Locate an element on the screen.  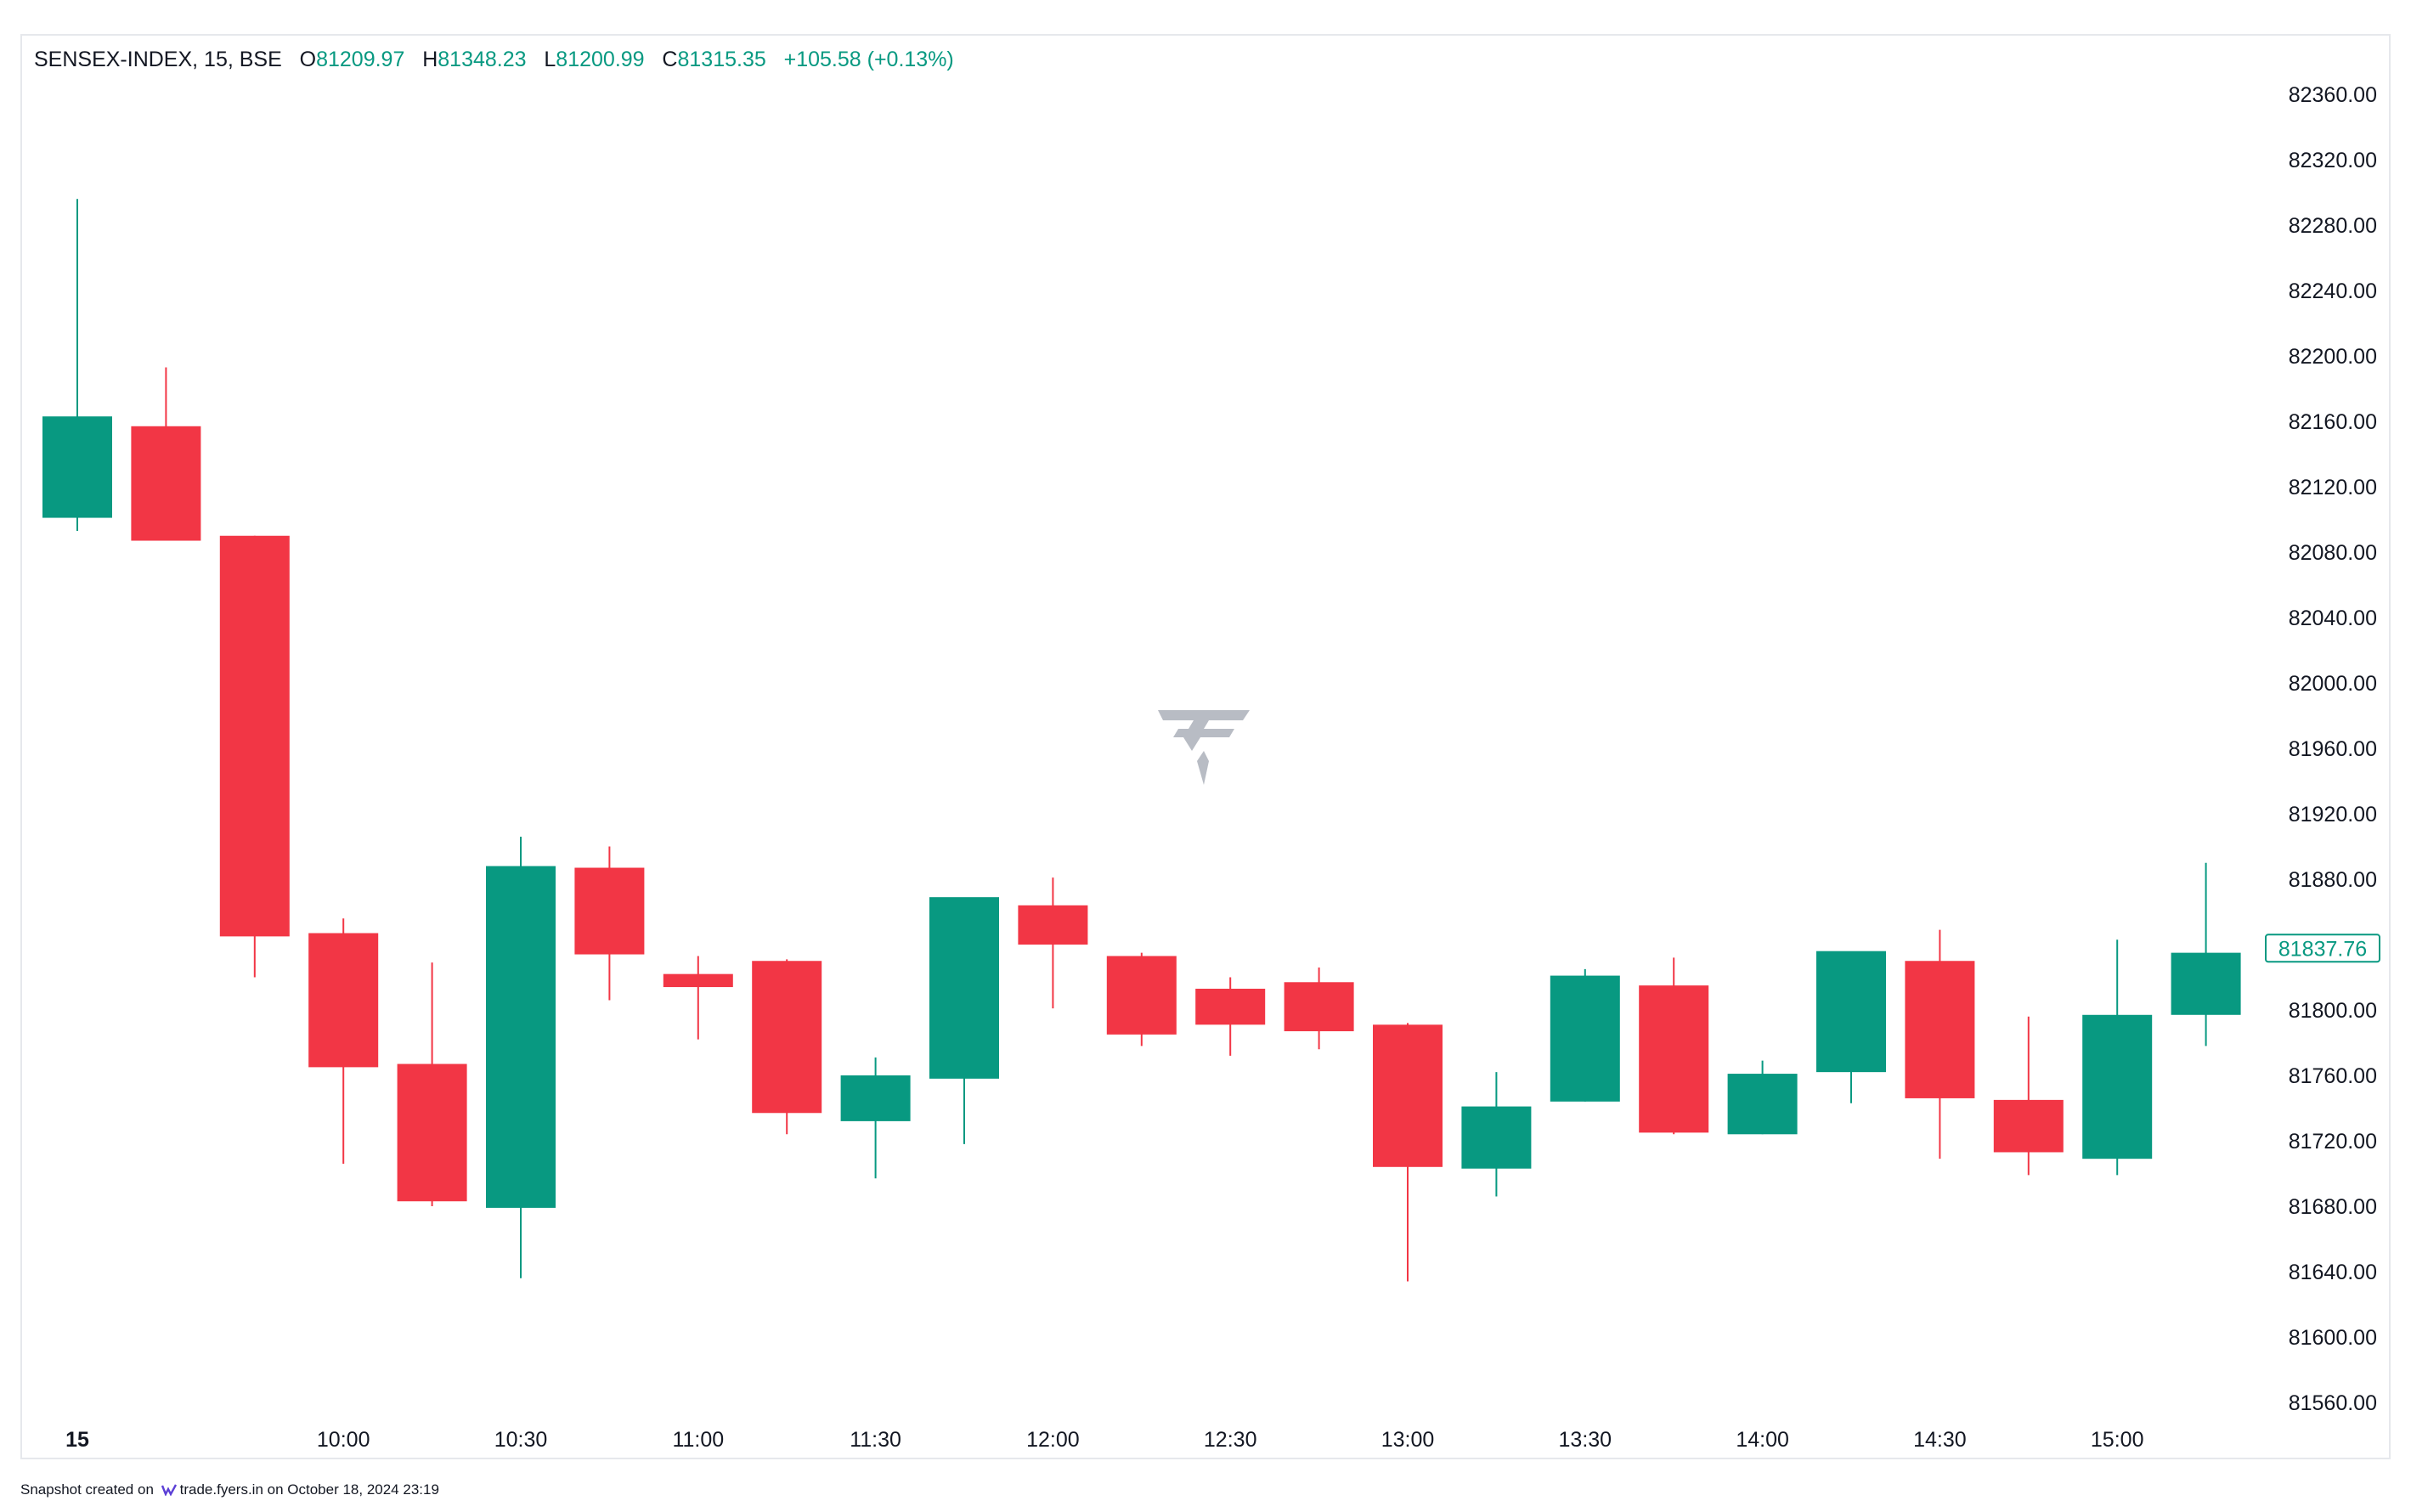
y-tick-label: 82040.00 is located at coordinates (2333, 618).